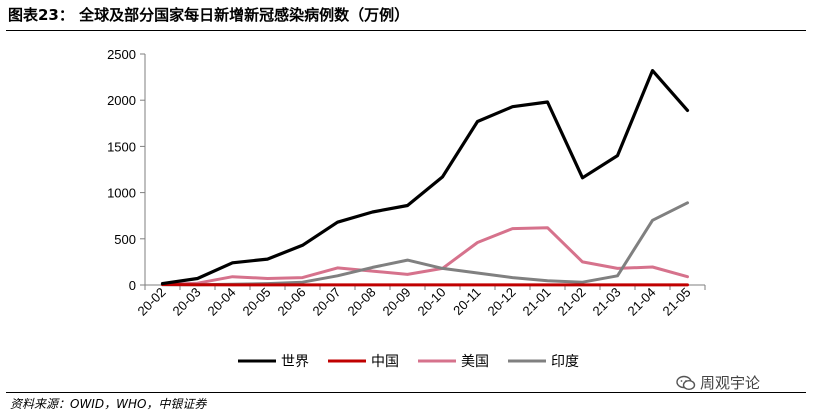  Describe the element at coordinates (209, 15) in the screenshot. I see `figure-title: 图表23： 全球及部分国家每日新增新冠感染病例数（万例）` at that location.